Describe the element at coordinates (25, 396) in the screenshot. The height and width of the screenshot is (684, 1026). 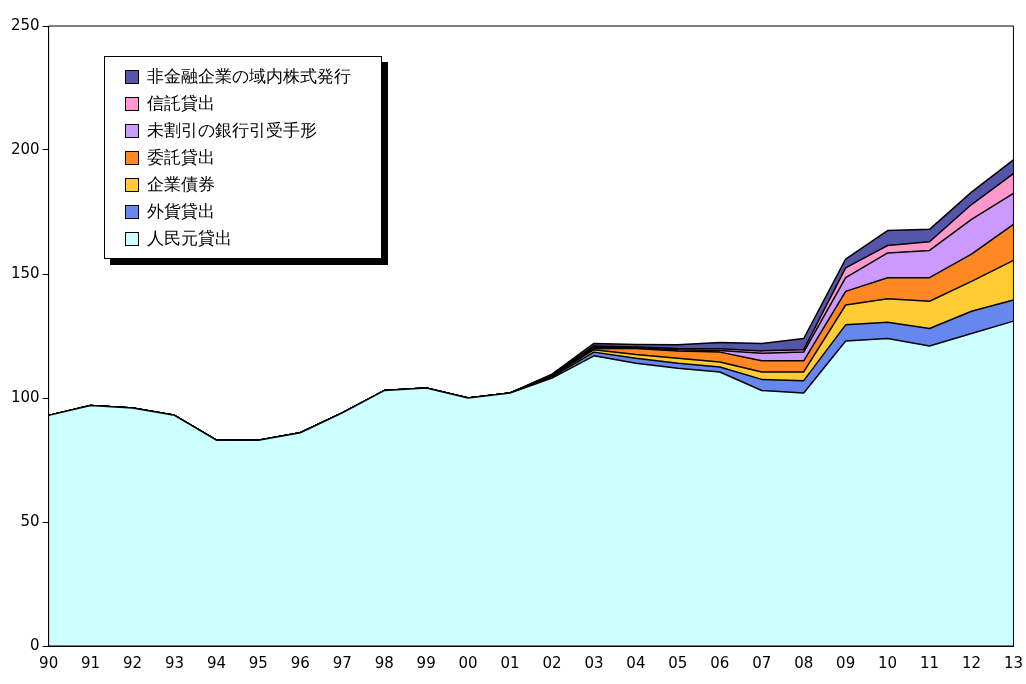
I see `y-tick-label: 100` at that location.